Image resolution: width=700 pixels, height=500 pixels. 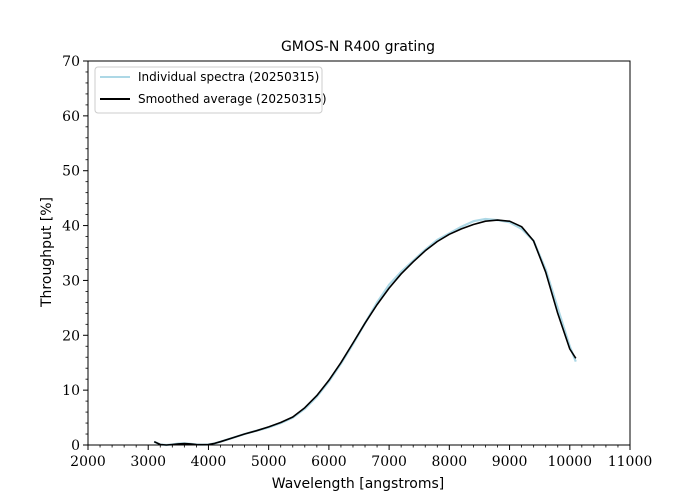 What do you see at coordinates (358, 47) in the screenshot?
I see `chart-title: GMOS-N R400 grating` at bounding box center [358, 47].